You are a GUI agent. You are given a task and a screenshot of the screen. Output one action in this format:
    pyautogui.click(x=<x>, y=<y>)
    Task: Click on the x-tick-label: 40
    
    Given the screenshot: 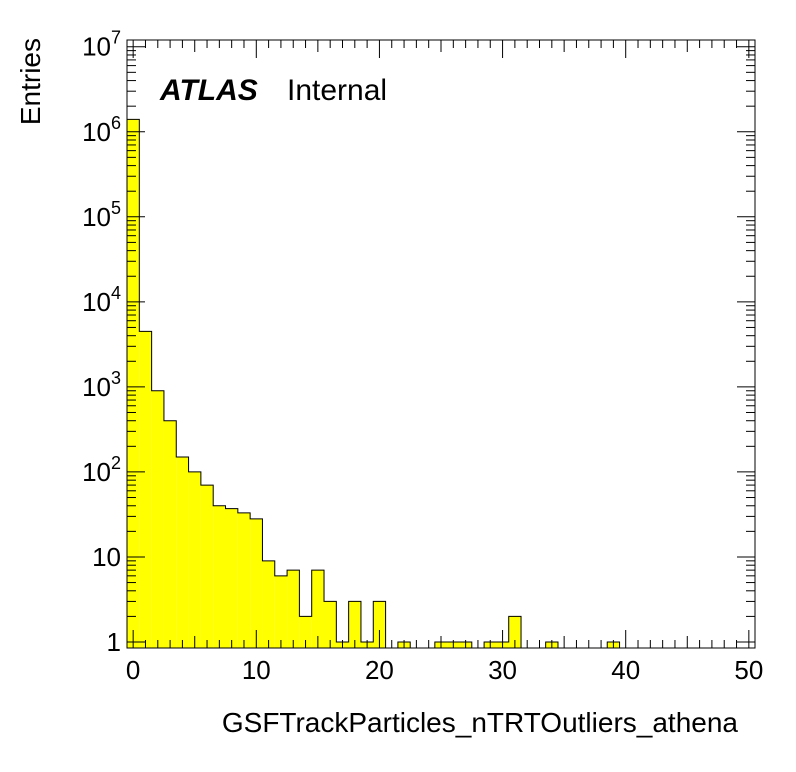 What is the action you would take?
    pyautogui.click(x=625, y=670)
    